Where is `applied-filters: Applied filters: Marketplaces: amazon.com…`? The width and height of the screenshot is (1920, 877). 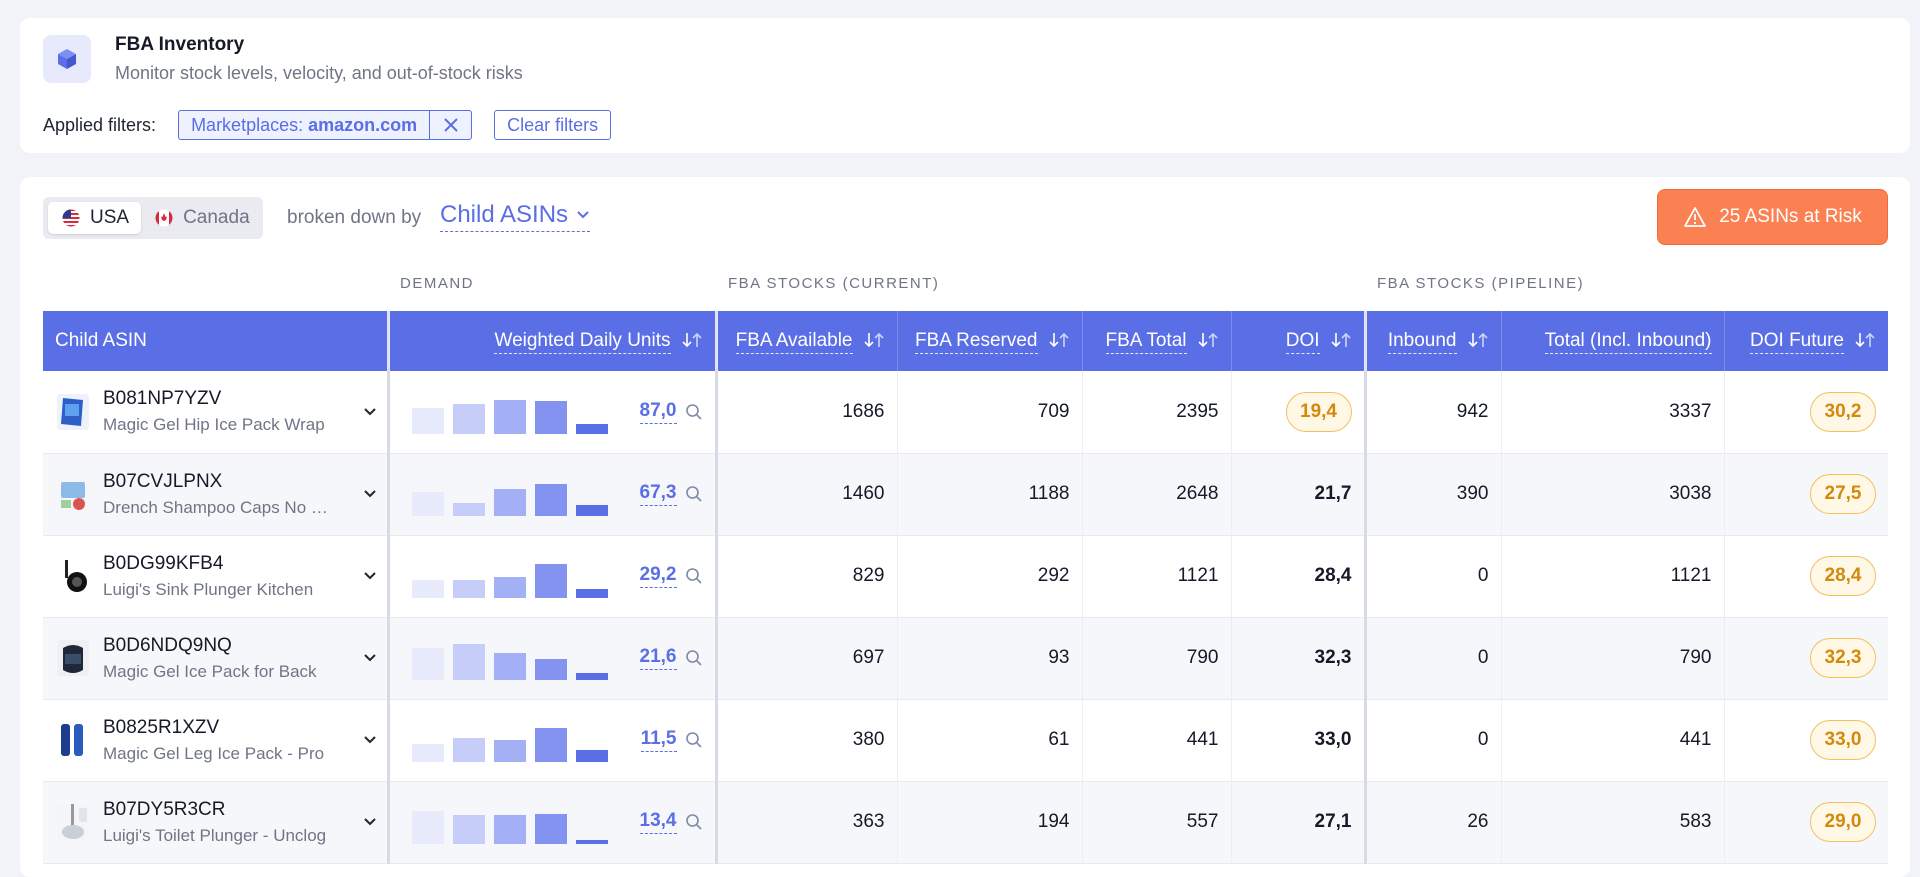 applied-filters: Applied filters: Marketplaces: amazon.com… is located at coordinates (327, 125).